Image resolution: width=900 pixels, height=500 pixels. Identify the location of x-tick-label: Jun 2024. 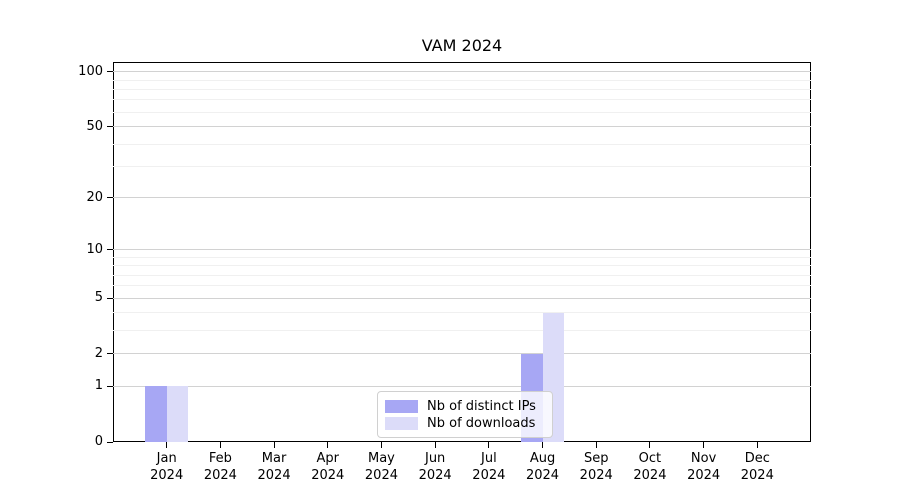
(435, 467).